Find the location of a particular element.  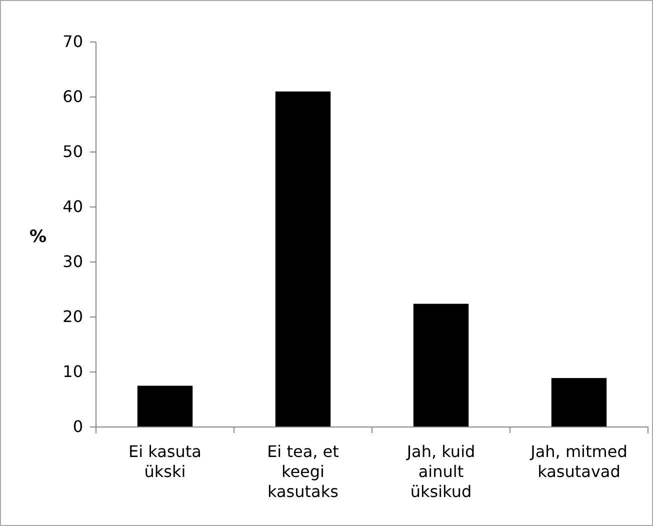

y-axis-title: % is located at coordinates (38, 237).